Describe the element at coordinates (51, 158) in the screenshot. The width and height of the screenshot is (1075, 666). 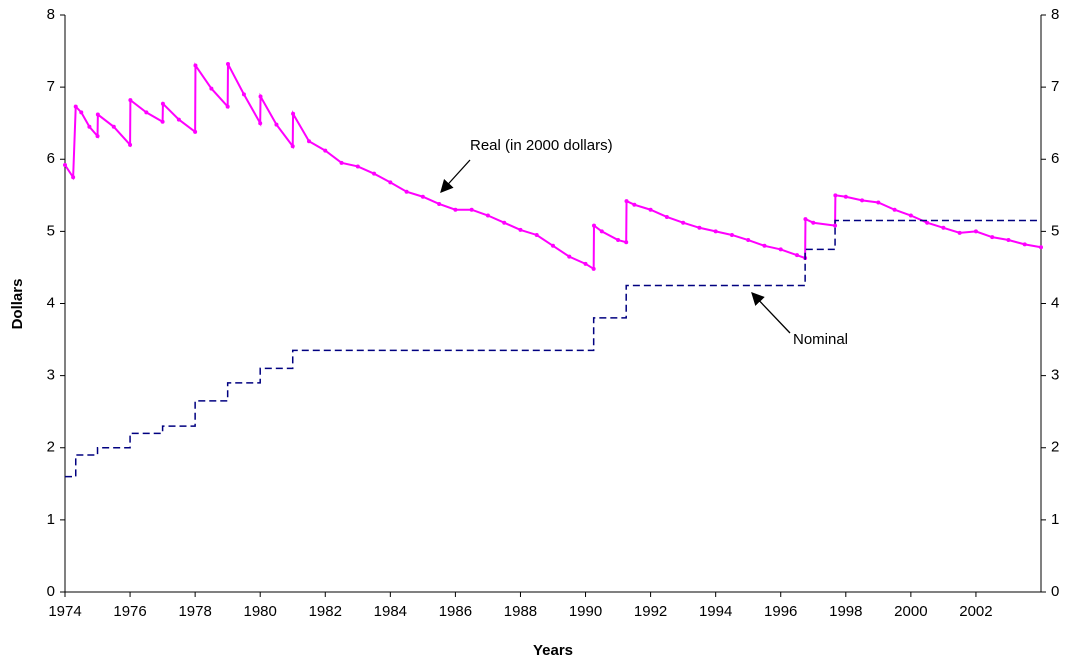
I see `y-tick-label: 6` at that location.